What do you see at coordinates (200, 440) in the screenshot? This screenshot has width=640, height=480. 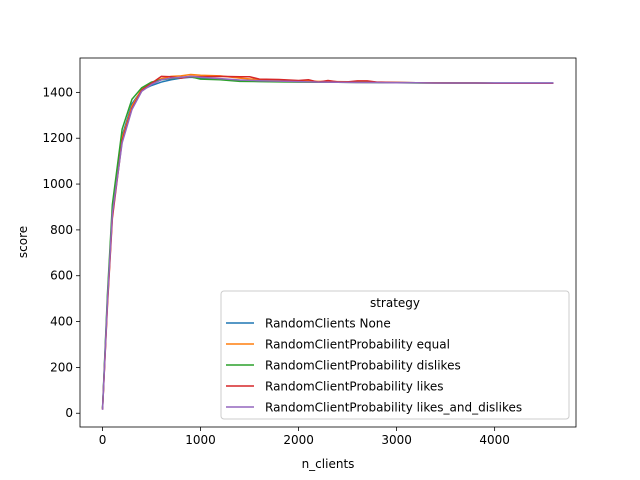 I see `x-tick-label: 1000` at bounding box center [200, 440].